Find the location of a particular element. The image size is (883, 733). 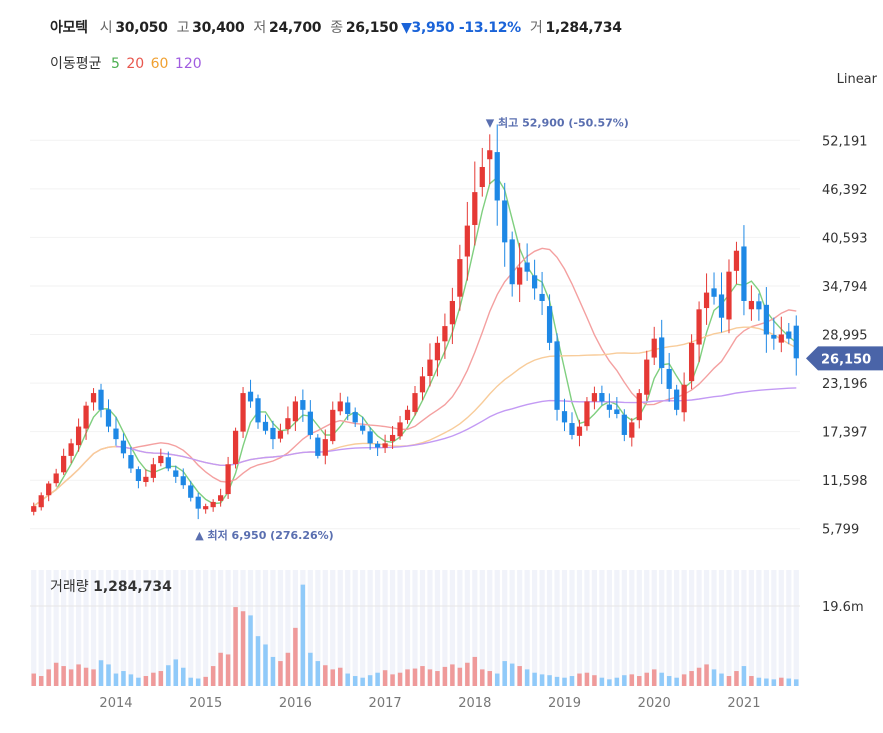

price-tick-label: 17,397 is located at coordinates (845, 433).